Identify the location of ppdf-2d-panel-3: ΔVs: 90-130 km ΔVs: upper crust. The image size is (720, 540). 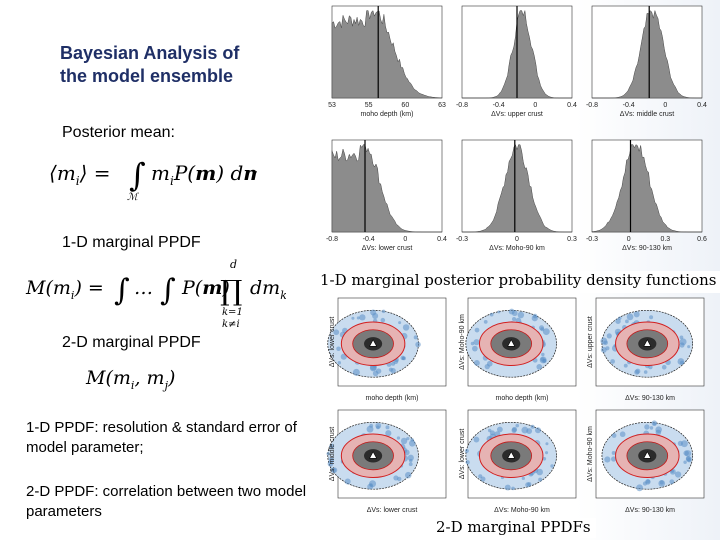
(646, 349).